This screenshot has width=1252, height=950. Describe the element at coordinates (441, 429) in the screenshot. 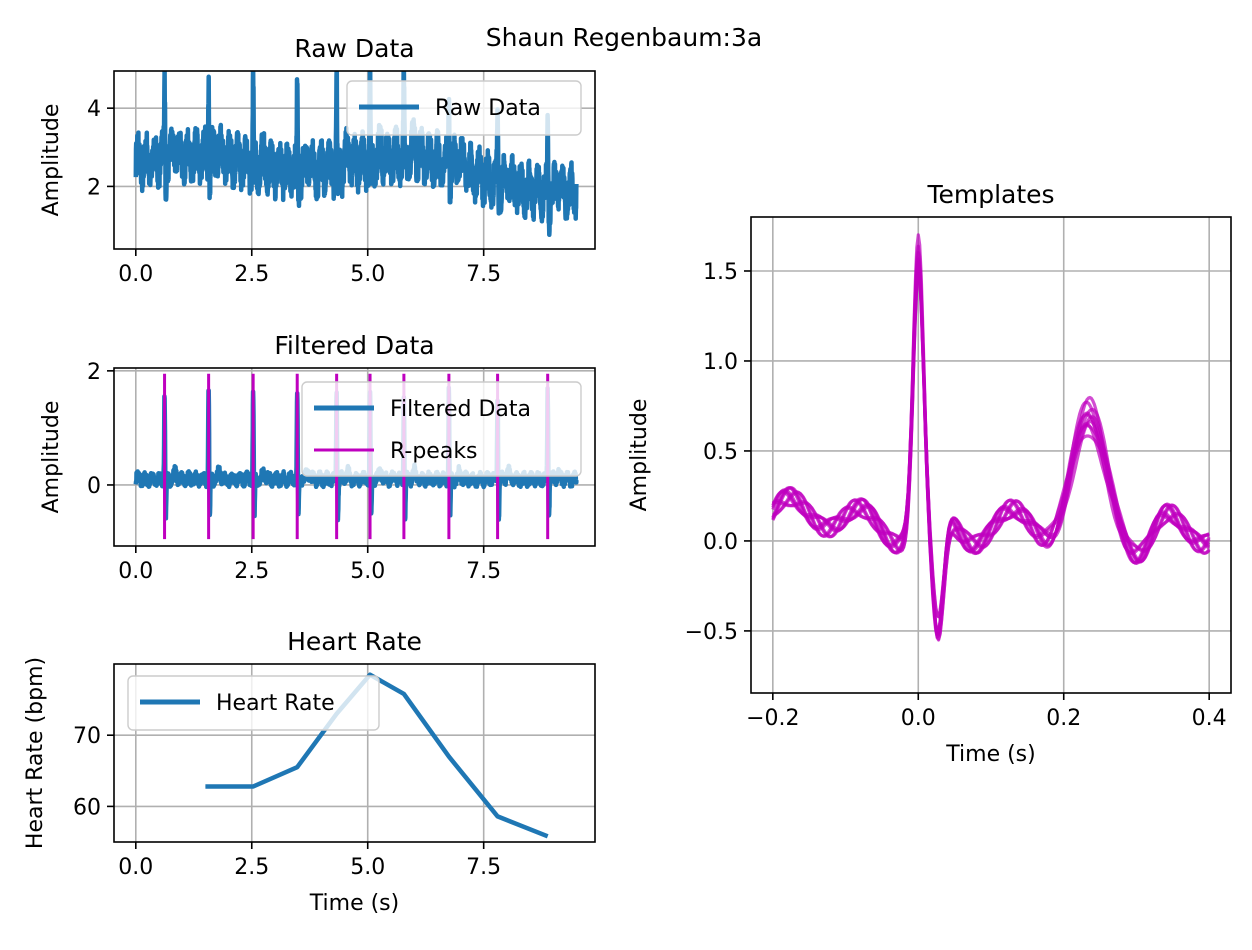

I see `legend: Filtered Data R-peaks` at that location.